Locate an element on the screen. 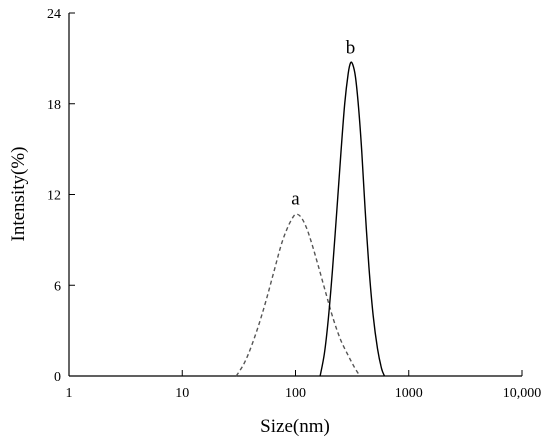 This screenshot has width=550, height=446. y-tick-label: 24 is located at coordinates (54, 14).